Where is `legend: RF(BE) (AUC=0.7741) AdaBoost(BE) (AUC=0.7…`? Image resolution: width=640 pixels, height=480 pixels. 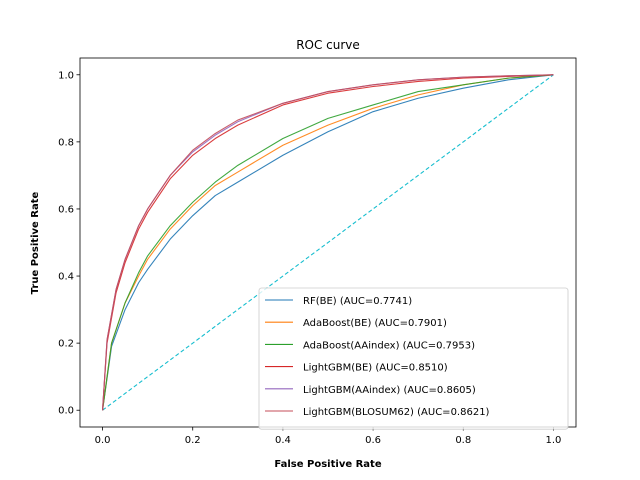 legend: RF(BE) (AUC=0.7741) AdaBoost(BE) (AUC=0.7… is located at coordinates (413, 358).